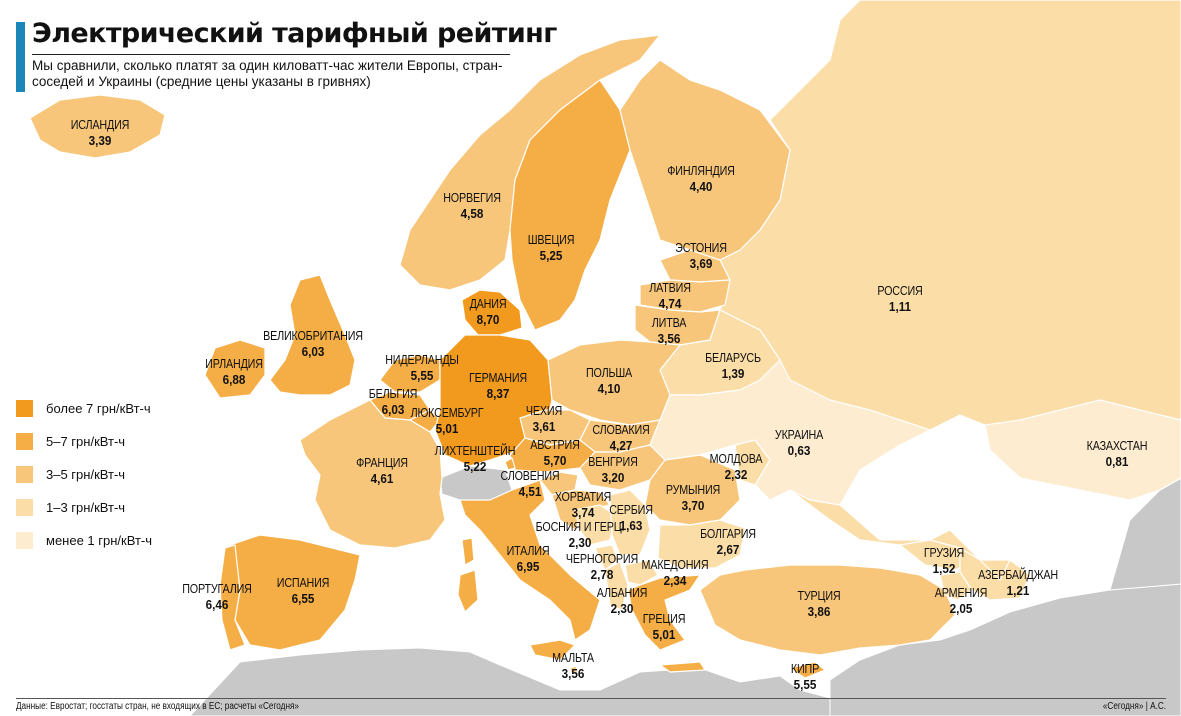  I want to click on iceland-shape, so click(97, 126).